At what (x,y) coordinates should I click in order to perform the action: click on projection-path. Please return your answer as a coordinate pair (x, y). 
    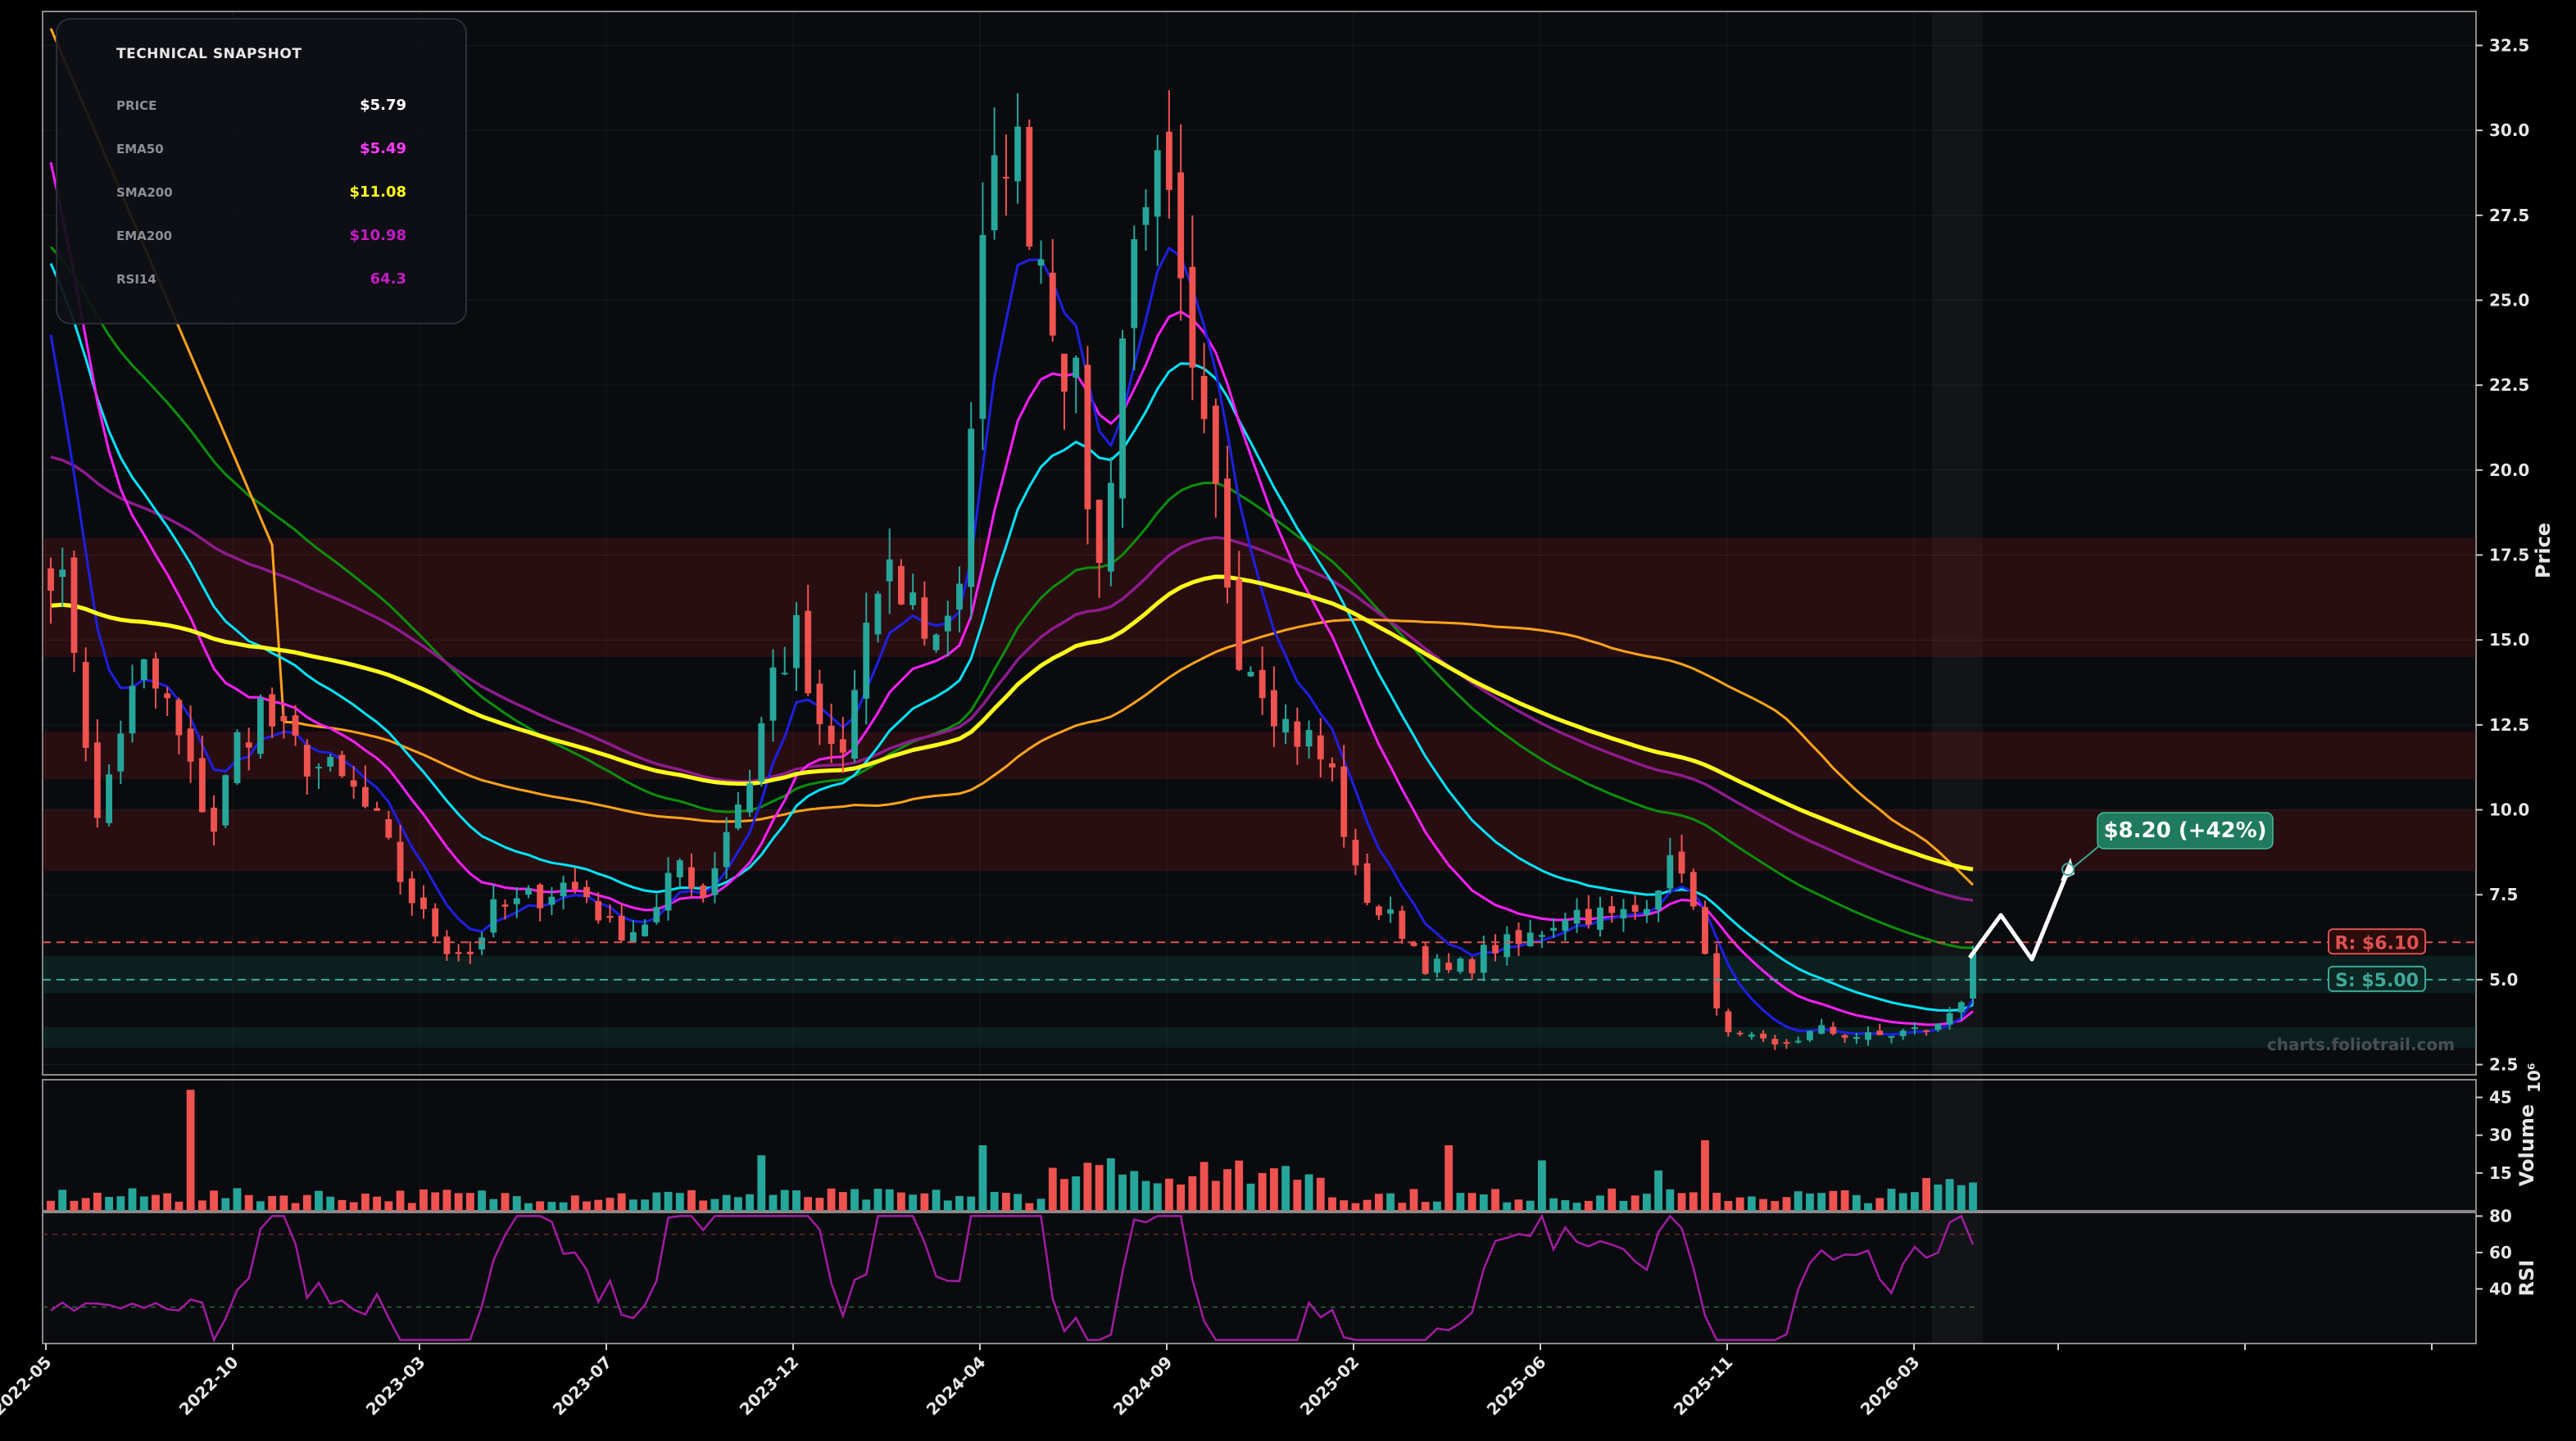
    Looking at the image, I should click on (2018, 916).